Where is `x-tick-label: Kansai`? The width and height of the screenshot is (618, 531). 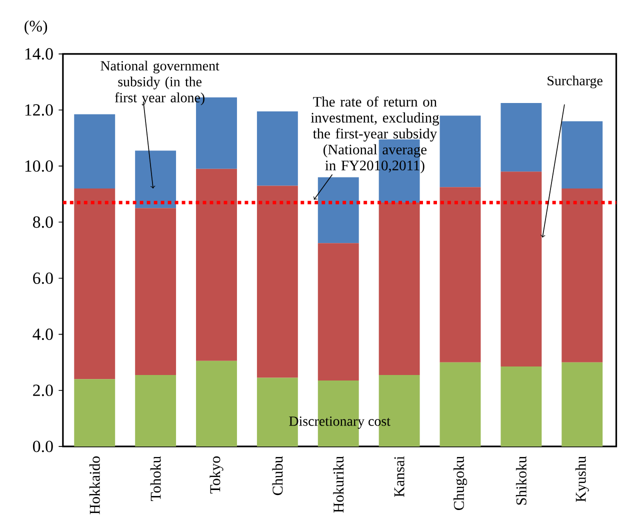
x-tick-label: Kansai is located at coordinates (399, 476).